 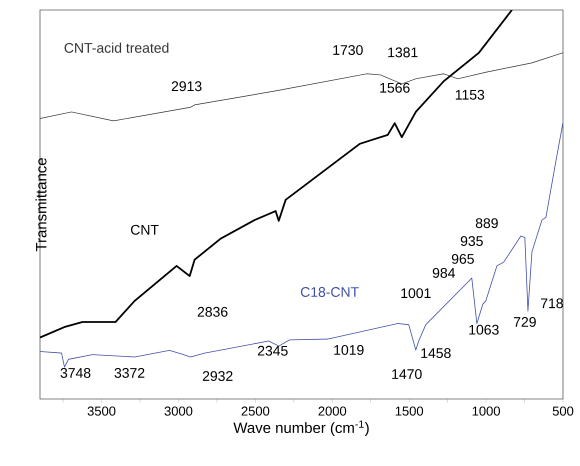 I want to click on annotation: 889, so click(x=487, y=223).